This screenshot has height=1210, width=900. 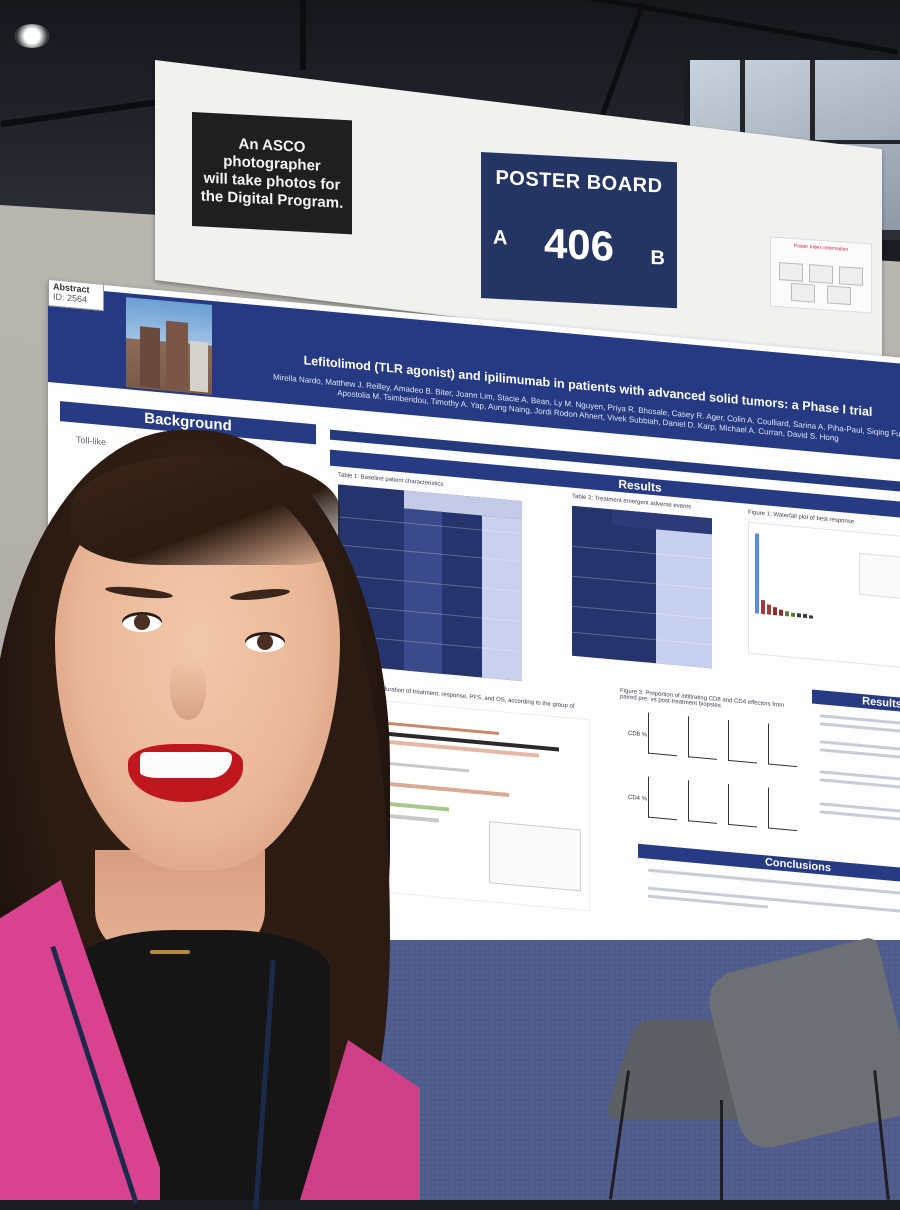 I want to click on background-text: Toll-like, so click(x=91, y=441).